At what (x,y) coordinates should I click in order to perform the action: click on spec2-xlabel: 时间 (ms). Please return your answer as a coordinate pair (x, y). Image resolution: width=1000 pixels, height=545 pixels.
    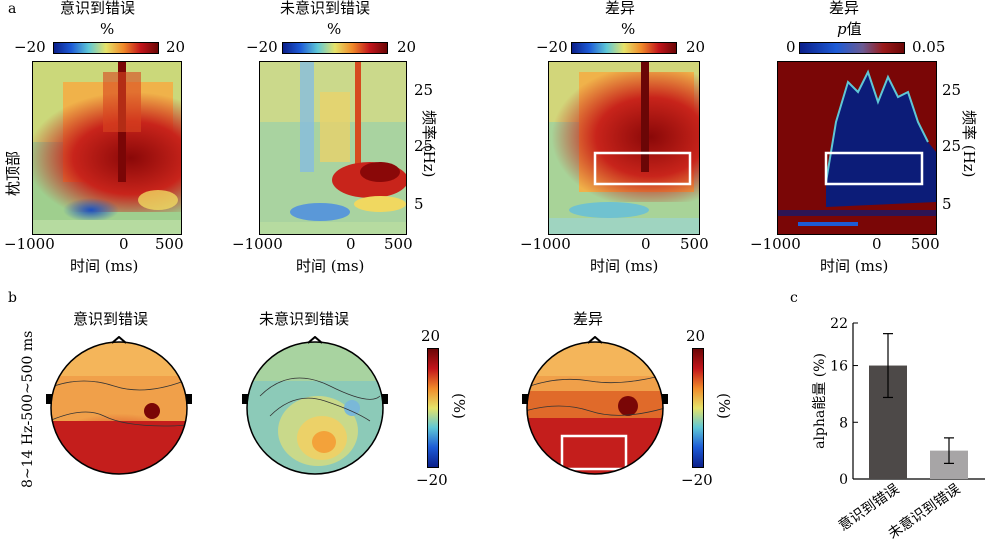
    Looking at the image, I should click on (330, 266).